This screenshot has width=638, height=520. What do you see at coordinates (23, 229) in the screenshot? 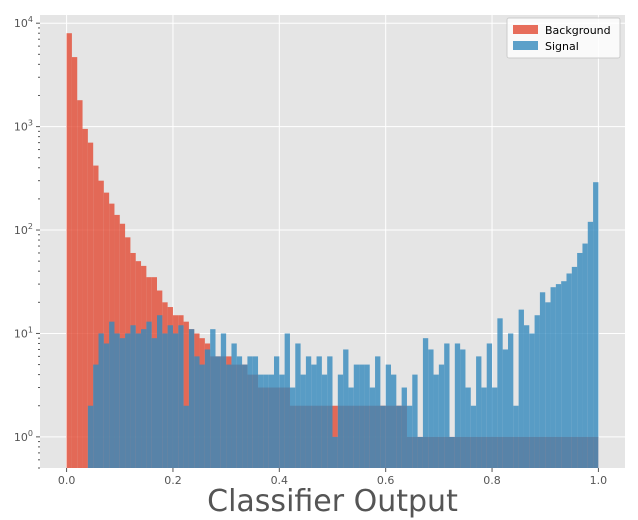
I see `y-tick-label: 10²` at bounding box center [23, 229].